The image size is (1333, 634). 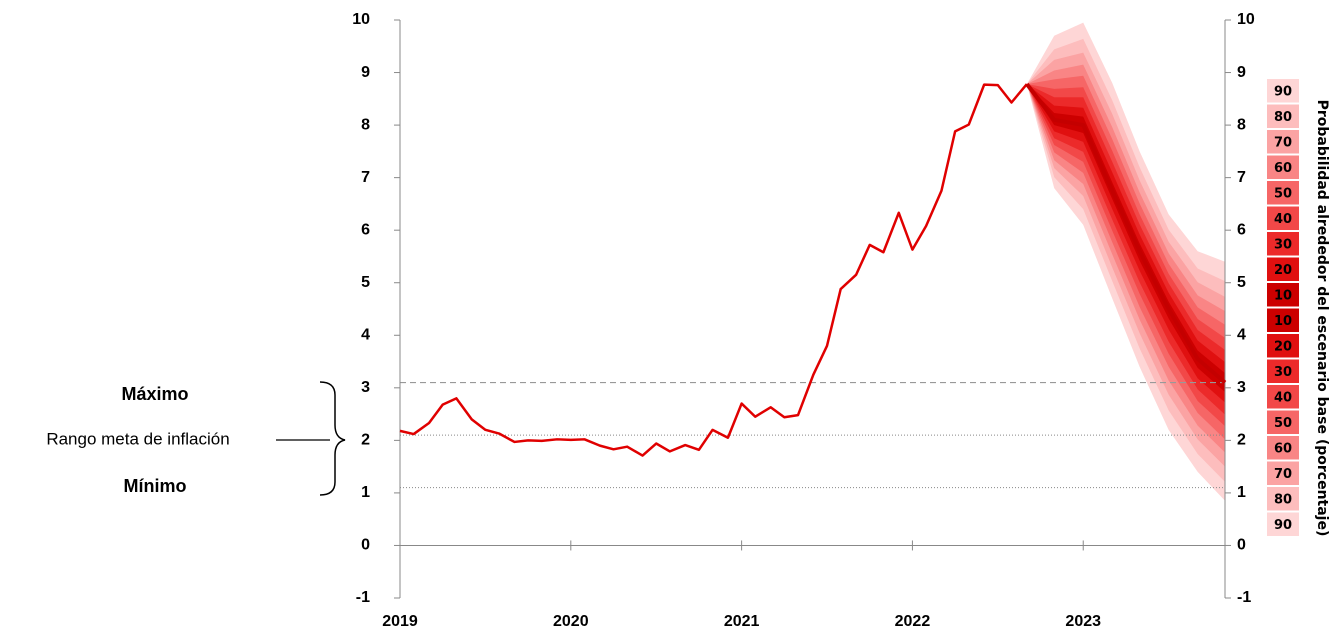 I want to click on y-tick-label: 0, so click(x=365, y=545).